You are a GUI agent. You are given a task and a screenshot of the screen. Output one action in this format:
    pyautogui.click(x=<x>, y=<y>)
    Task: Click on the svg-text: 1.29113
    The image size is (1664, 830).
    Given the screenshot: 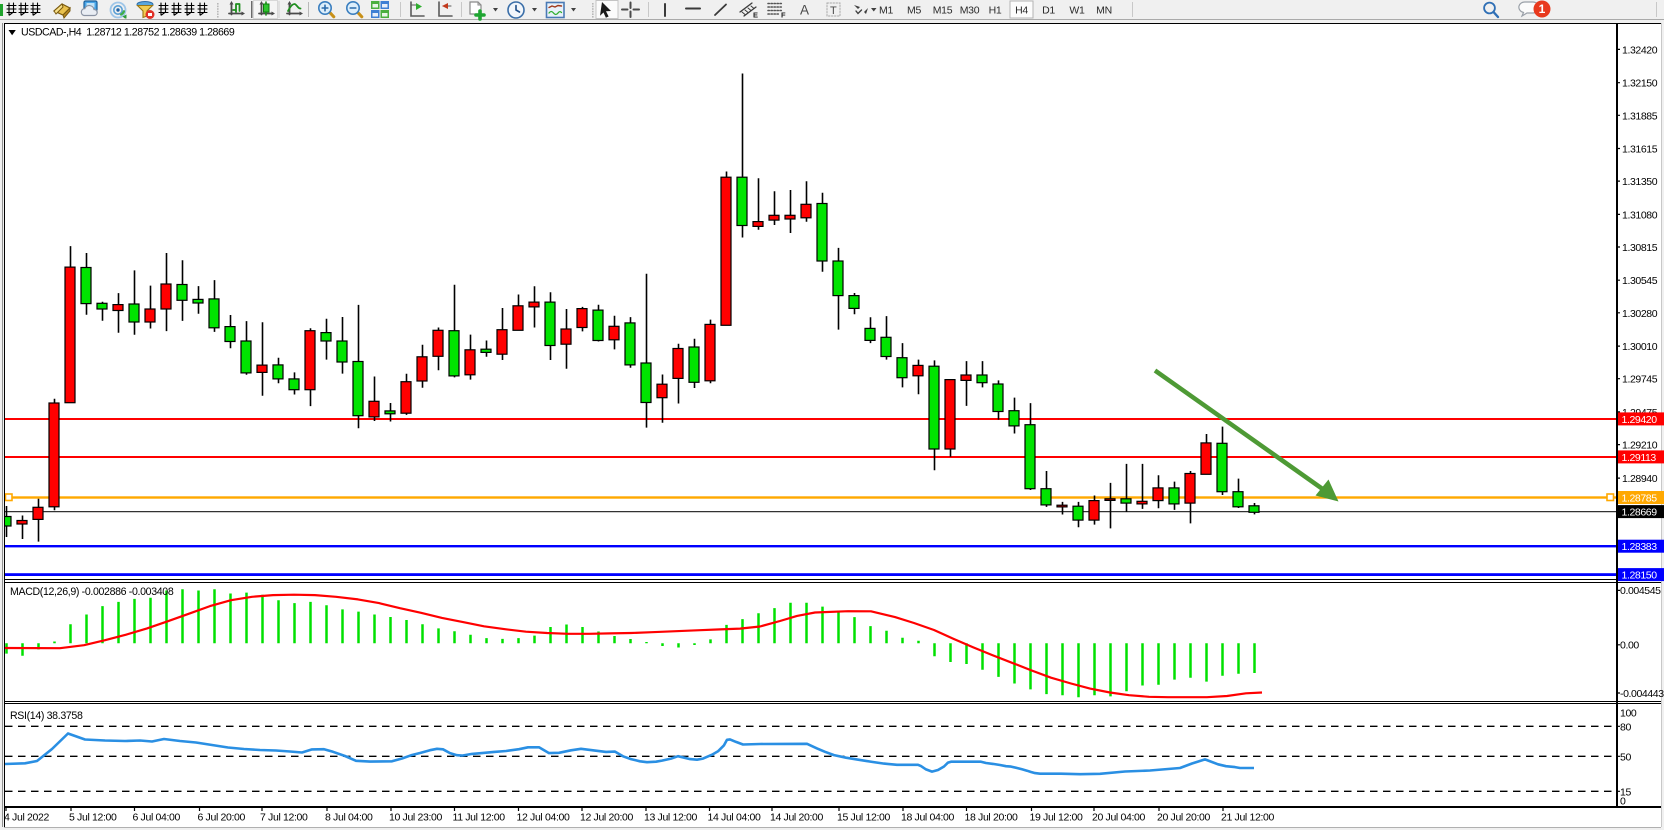 What is the action you would take?
    pyautogui.click(x=1639, y=458)
    